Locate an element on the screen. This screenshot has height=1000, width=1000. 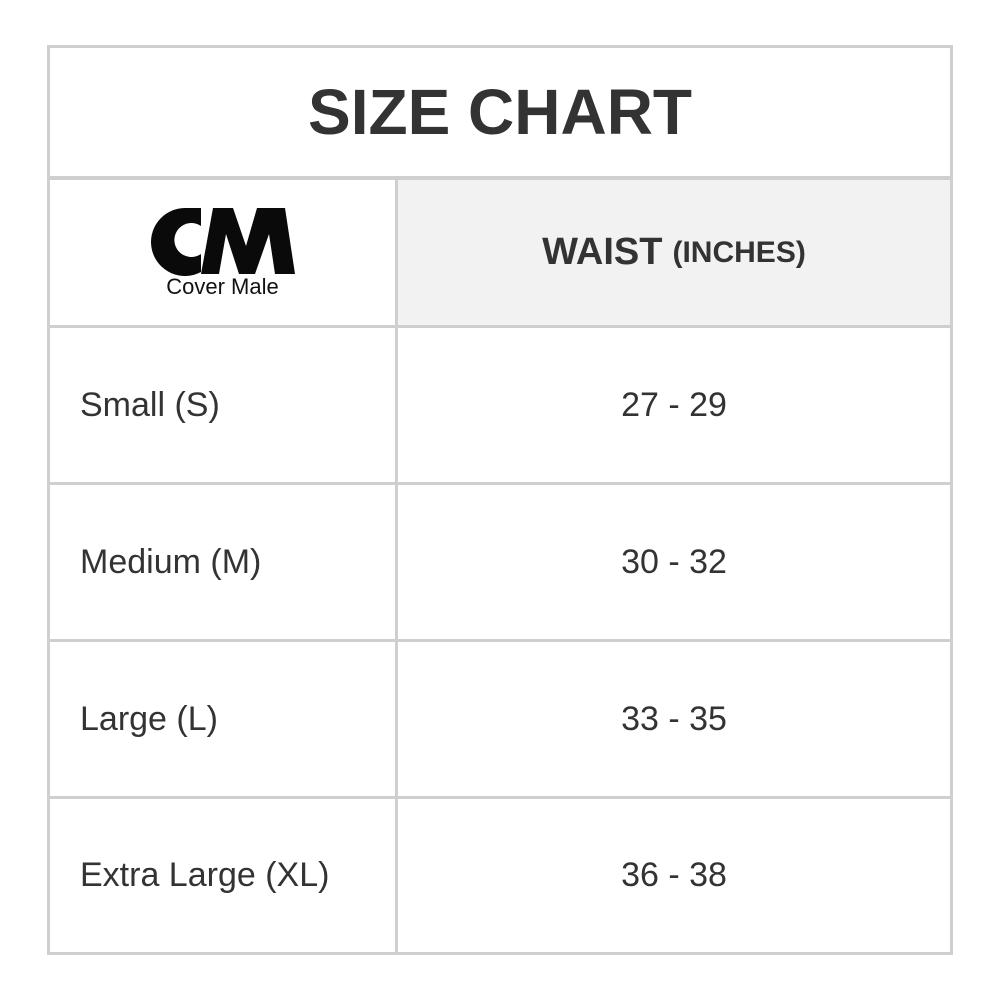
logo-cell: Cover Male is located at coordinates (224, 252).